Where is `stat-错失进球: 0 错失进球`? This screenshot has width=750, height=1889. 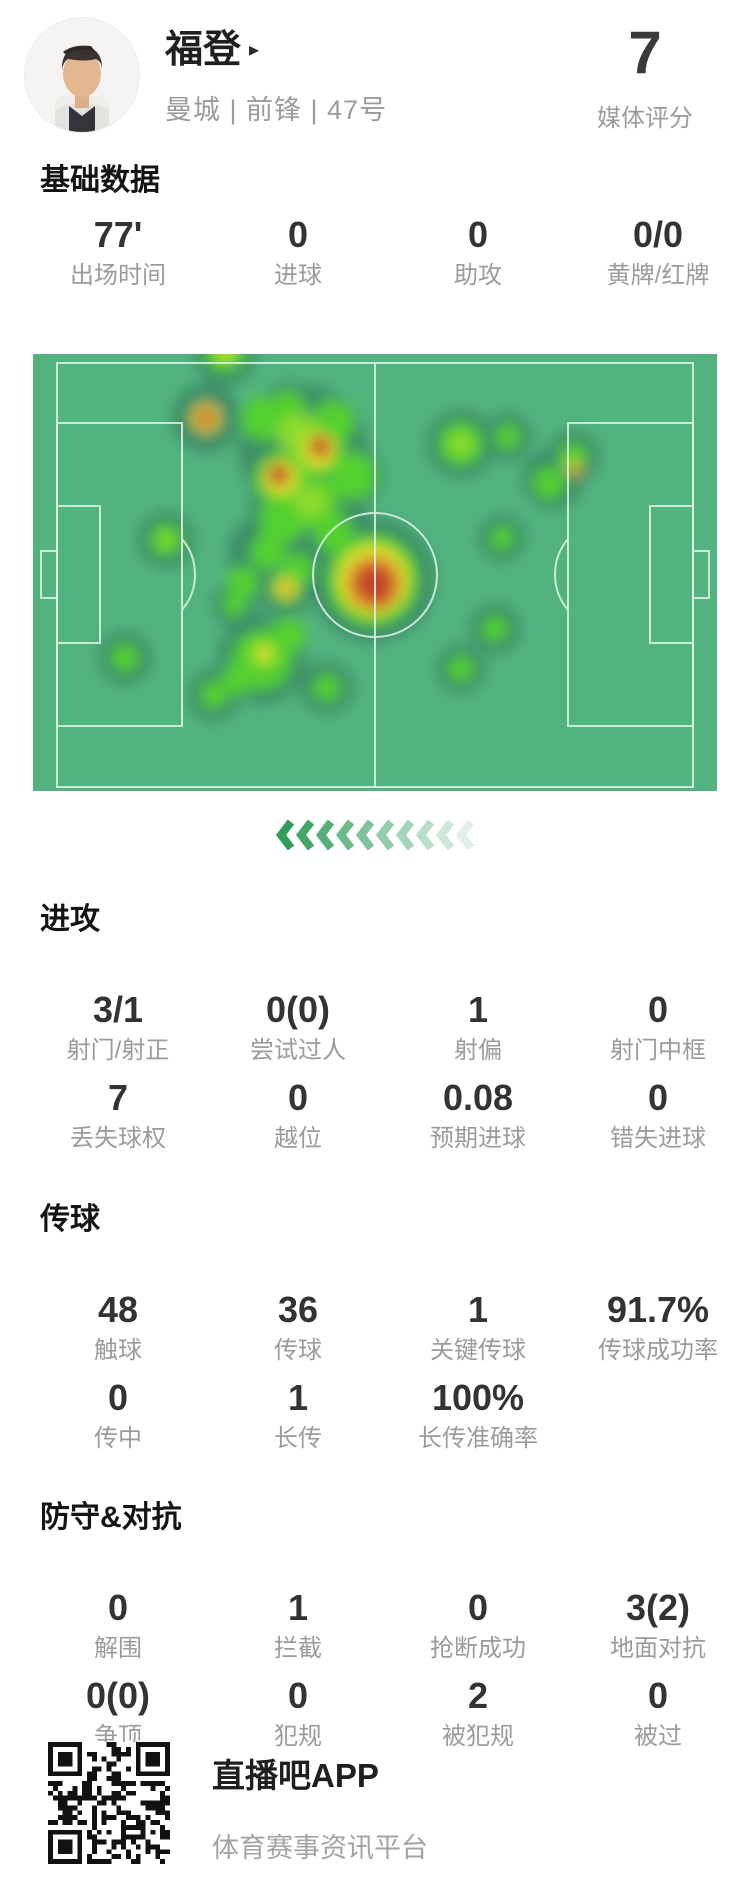 stat-错失进球: 0 错失进球 is located at coordinates (658, 1116).